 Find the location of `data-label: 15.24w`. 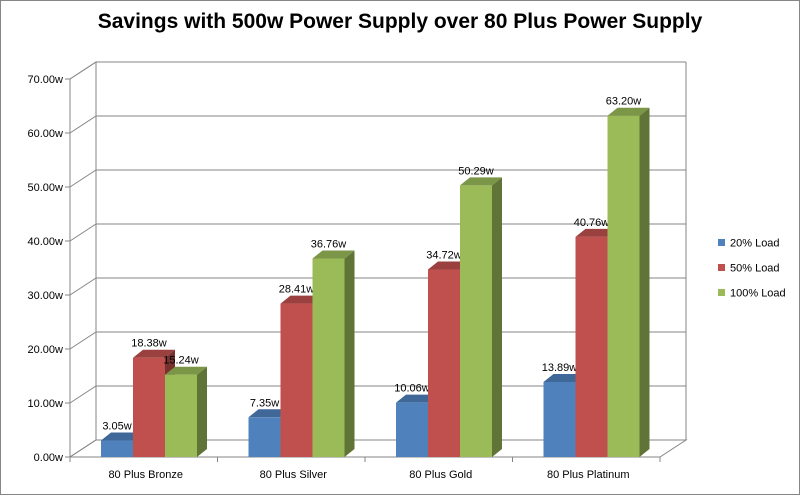

data-label: 15.24w is located at coordinates (181, 361).